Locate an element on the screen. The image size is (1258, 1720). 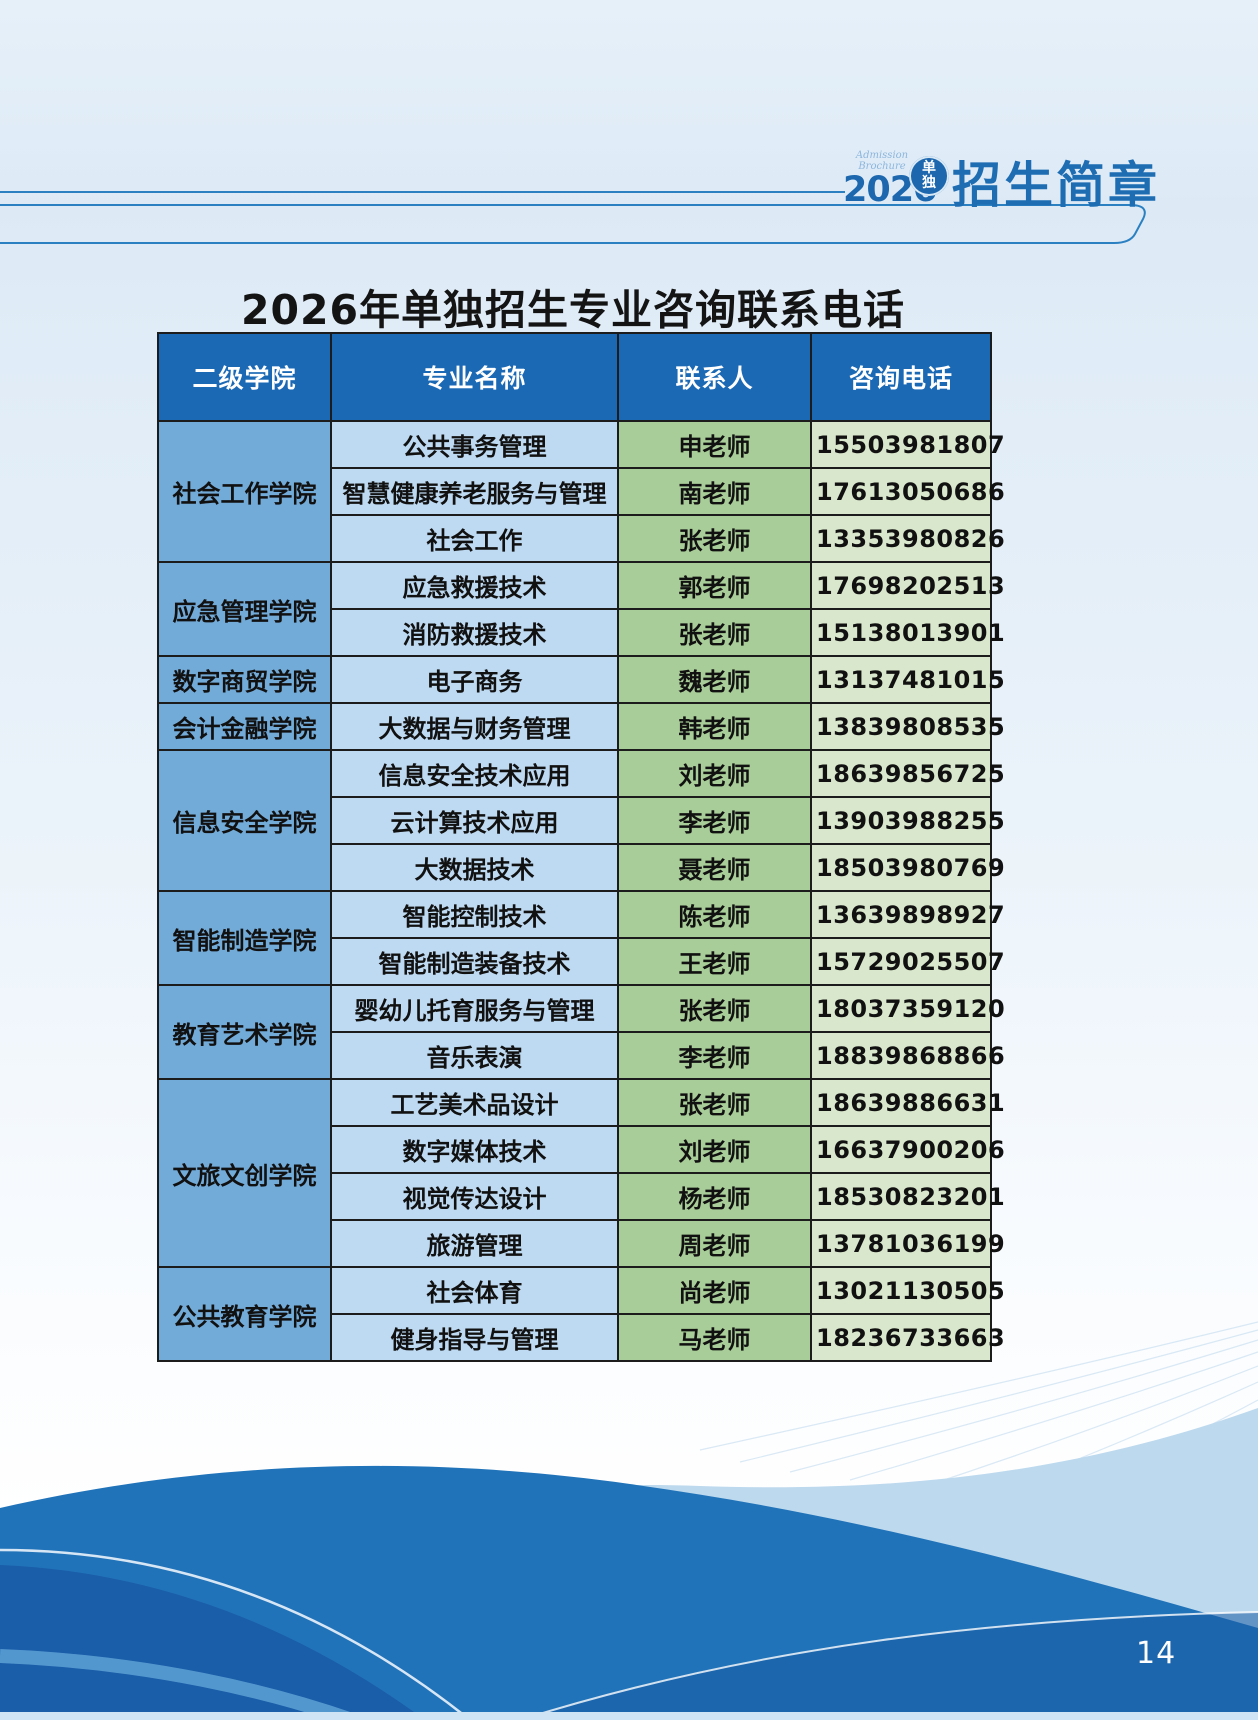
major-cell: 视觉传达设计 is located at coordinates (474, 1196).